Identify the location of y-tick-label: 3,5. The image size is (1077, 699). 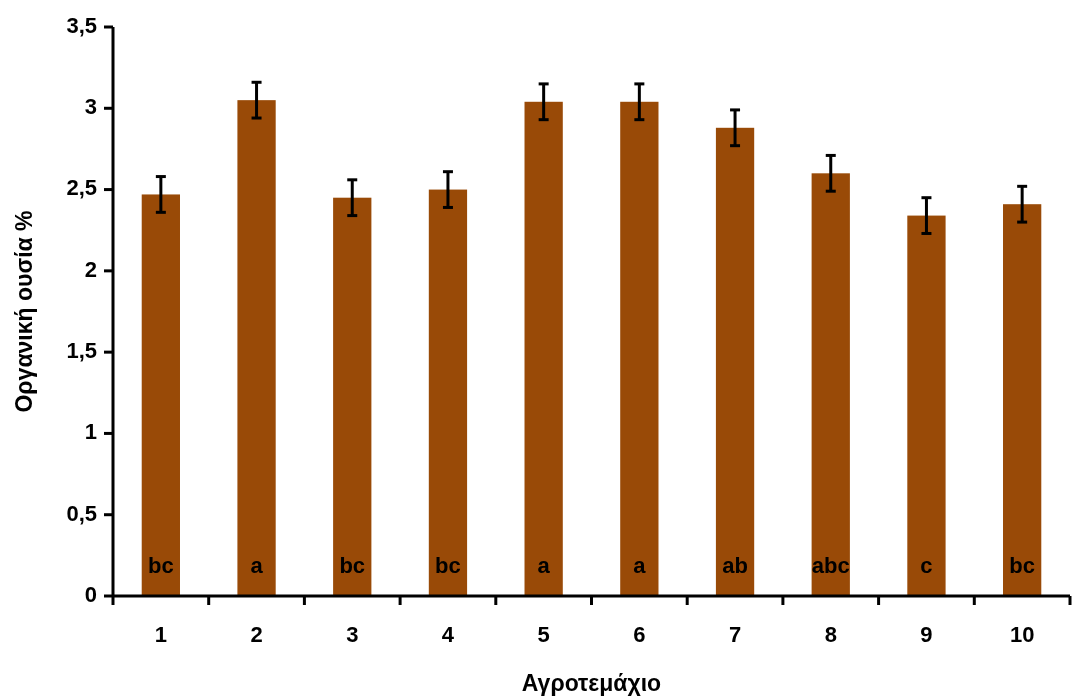
(81, 25).